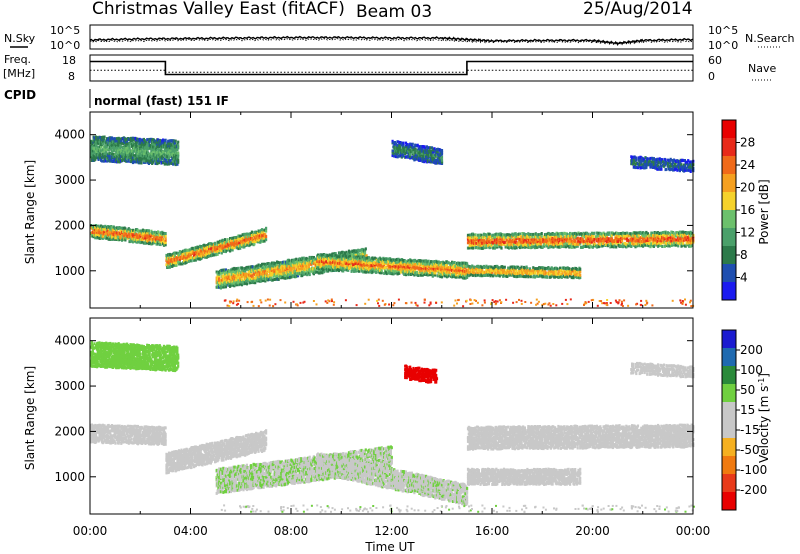  I want to click on nsearch-line, so click(391, 41).